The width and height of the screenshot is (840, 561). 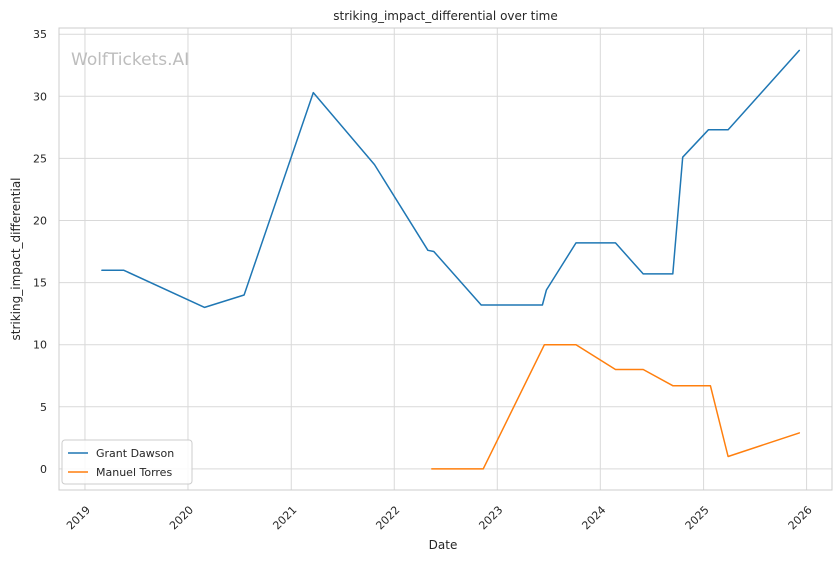 I want to click on chart-title: striking_impact_differential over time, so click(x=445, y=16).